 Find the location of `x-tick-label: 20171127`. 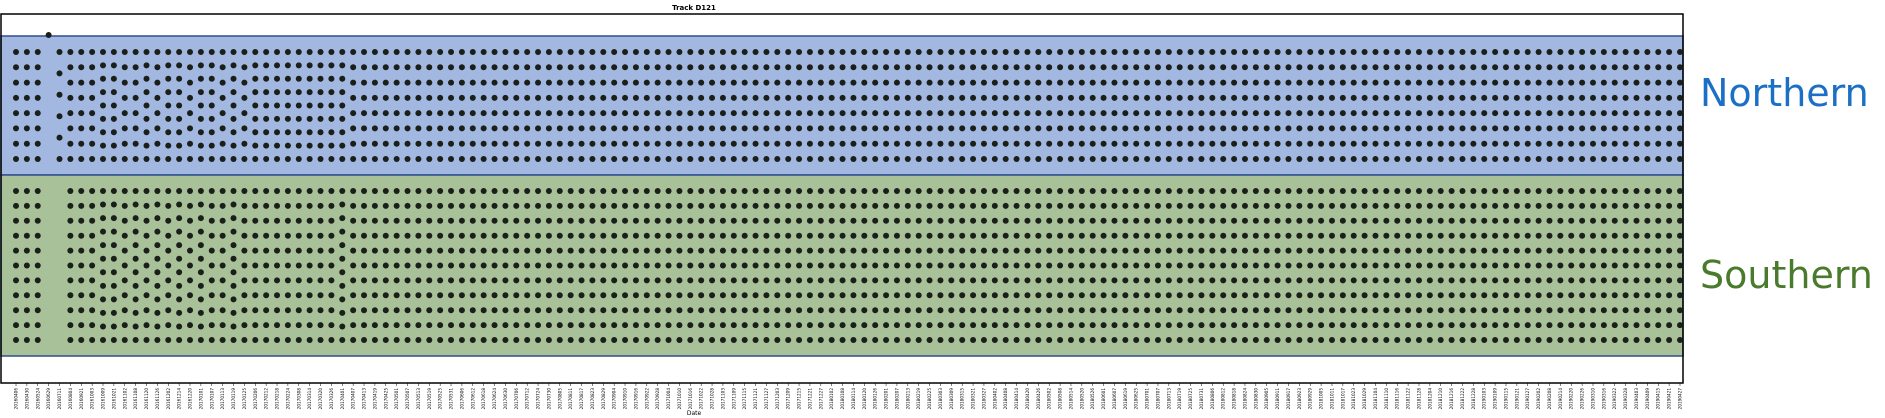

x-tick-label: 20171127 is located at coordinates (766, 399).